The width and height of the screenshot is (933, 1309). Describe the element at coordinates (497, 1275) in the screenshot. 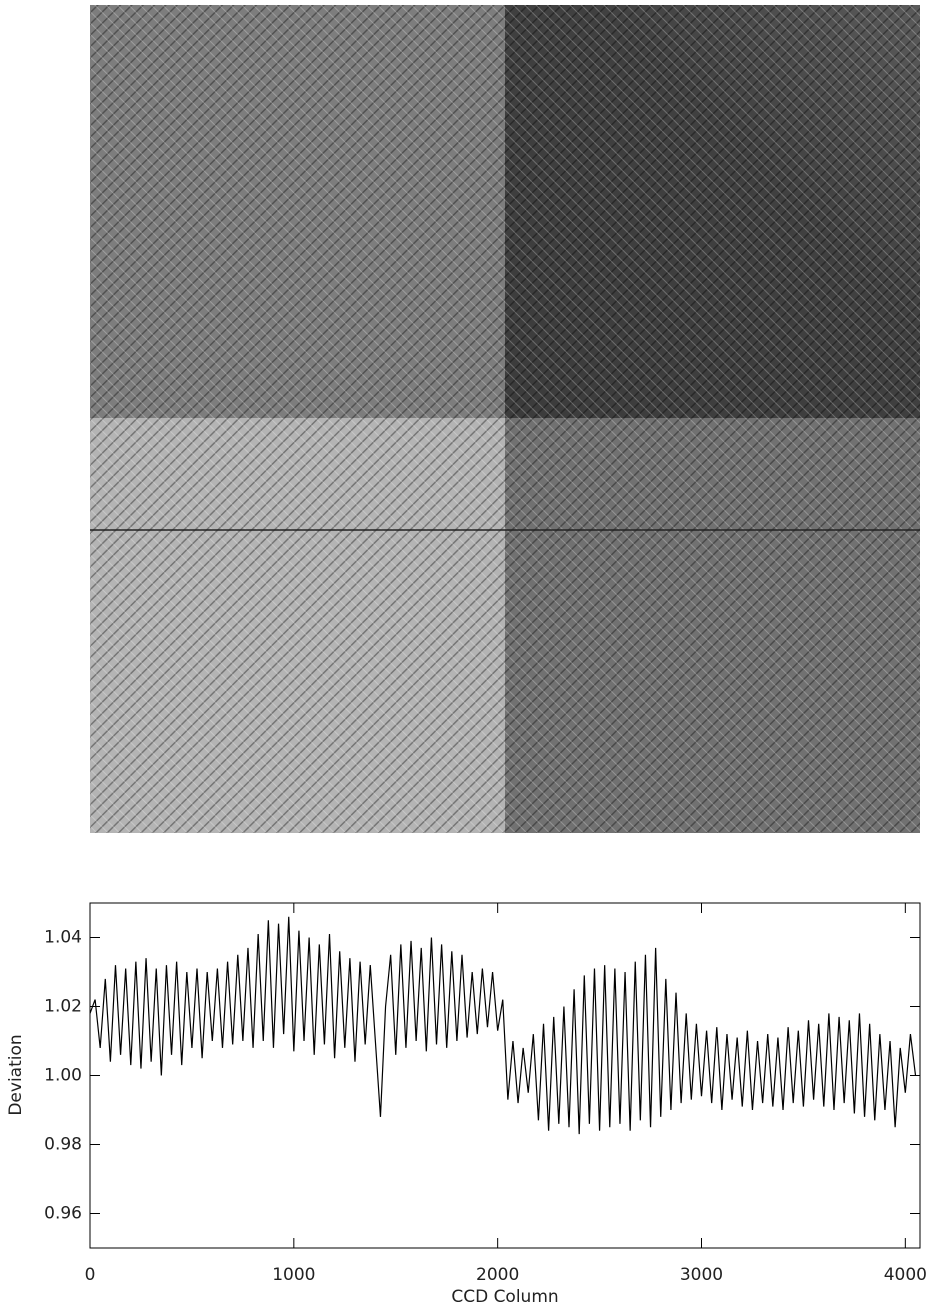

I see `x-tick-label: 2000` at that location.